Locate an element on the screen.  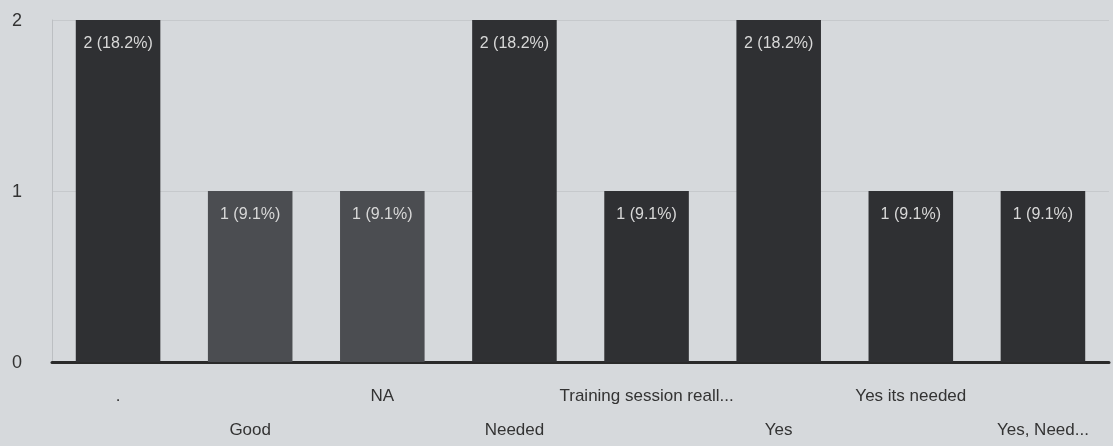
x-tick-label: Needed is located at coordinates (514, 429).